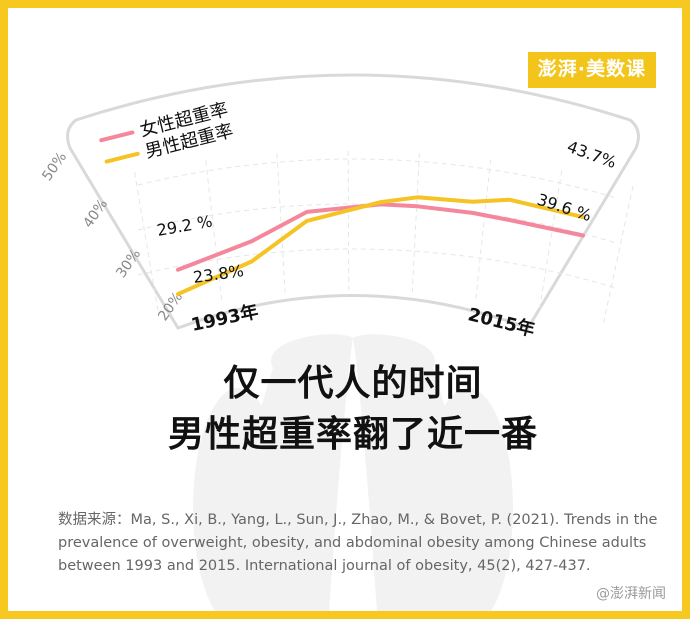  Describe the element at coordinates (353, 383) in the screenshot. I see `headline-line-1: 仅一代人的时间` at that location.